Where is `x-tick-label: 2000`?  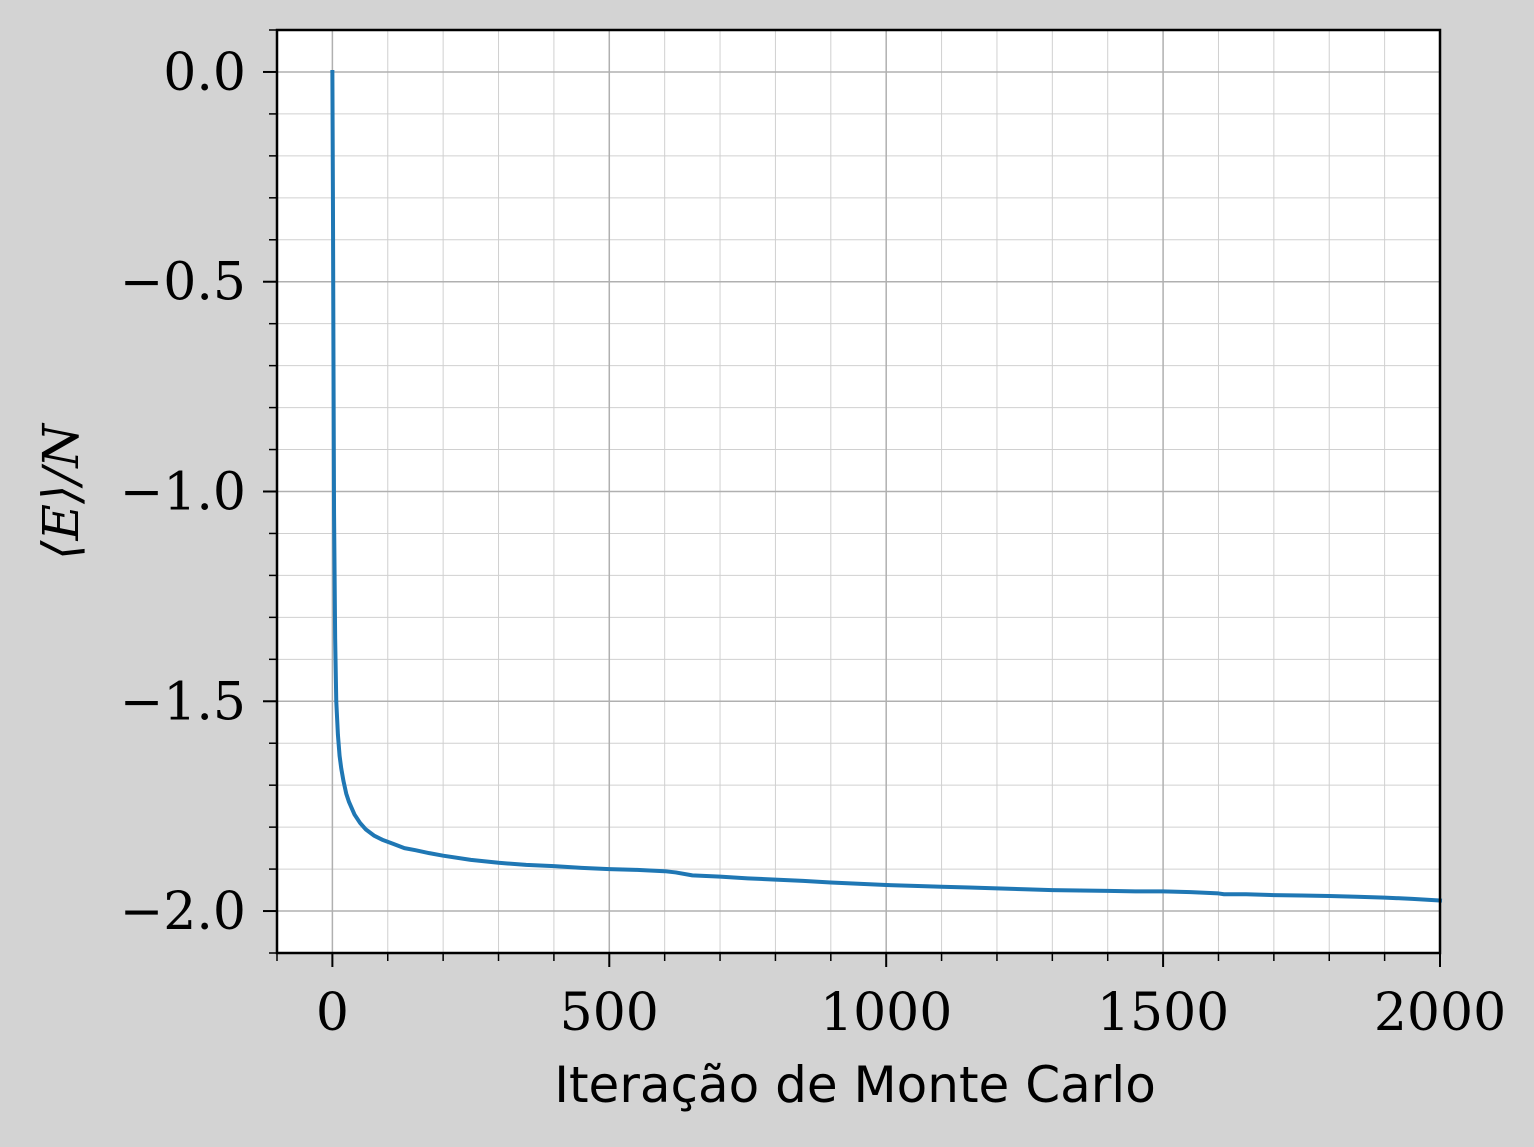
x-tick-label: 2000 is located at coordinates (1440, 1013).